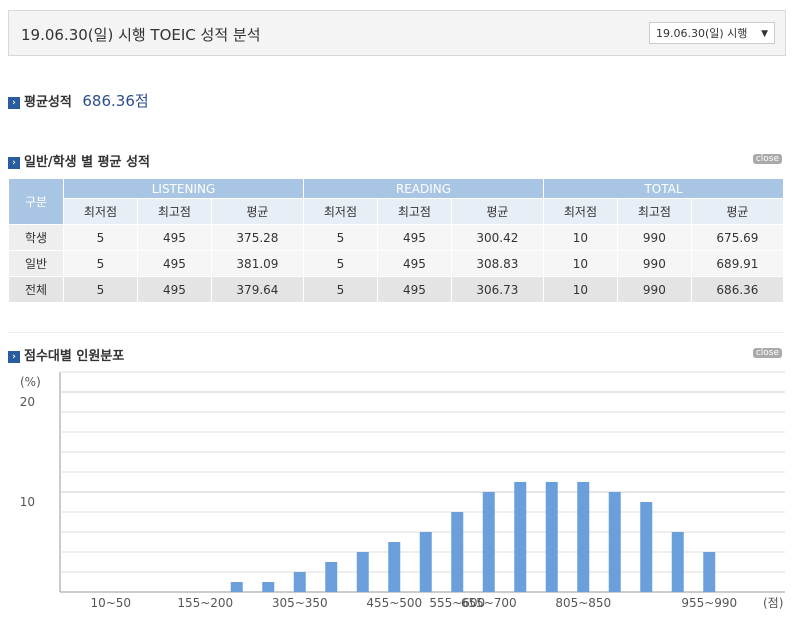 Image resolution: width=798 pixels, height=644 pixels. What do you see at coordinates (48, 102) in the screenshot?
I see `average-label: 평균성적` at bounding box center [48, 102].